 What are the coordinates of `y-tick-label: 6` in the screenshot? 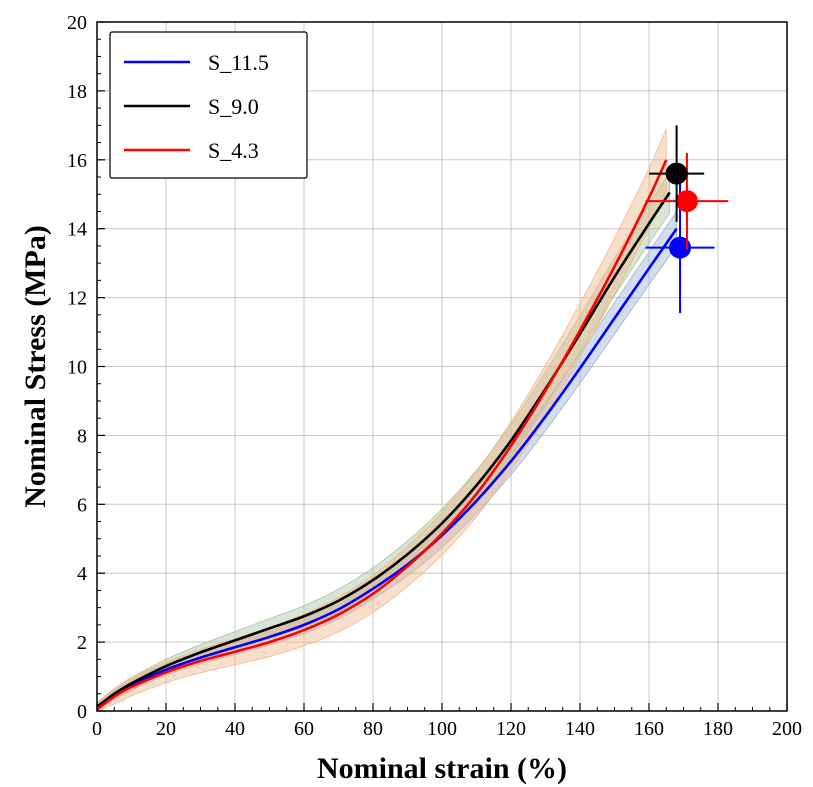 It's located at (82, 505).